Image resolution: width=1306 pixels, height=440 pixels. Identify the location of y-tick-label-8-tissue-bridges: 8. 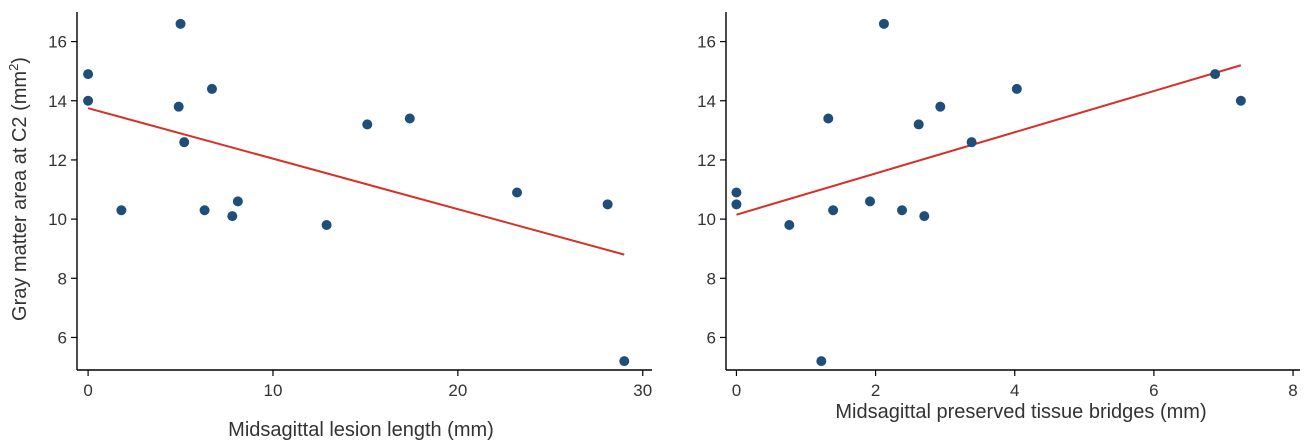
(711, 278).